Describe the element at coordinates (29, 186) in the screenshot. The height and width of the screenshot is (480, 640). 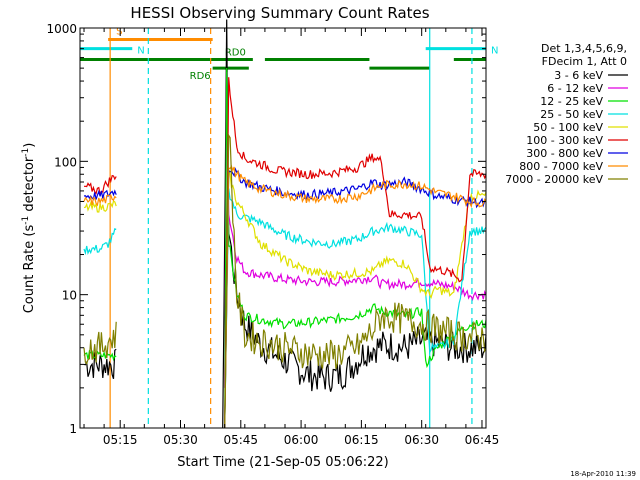
I see `y-axis-label-part-2: detector` at that location.